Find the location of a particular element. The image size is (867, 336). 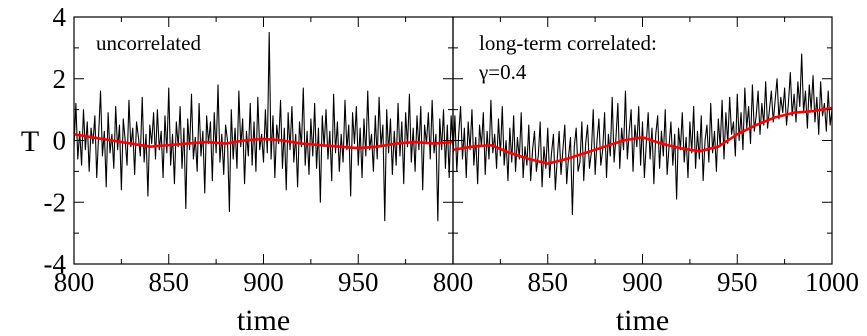

y-tick-label: 4 is located at coordinates (60, 17).